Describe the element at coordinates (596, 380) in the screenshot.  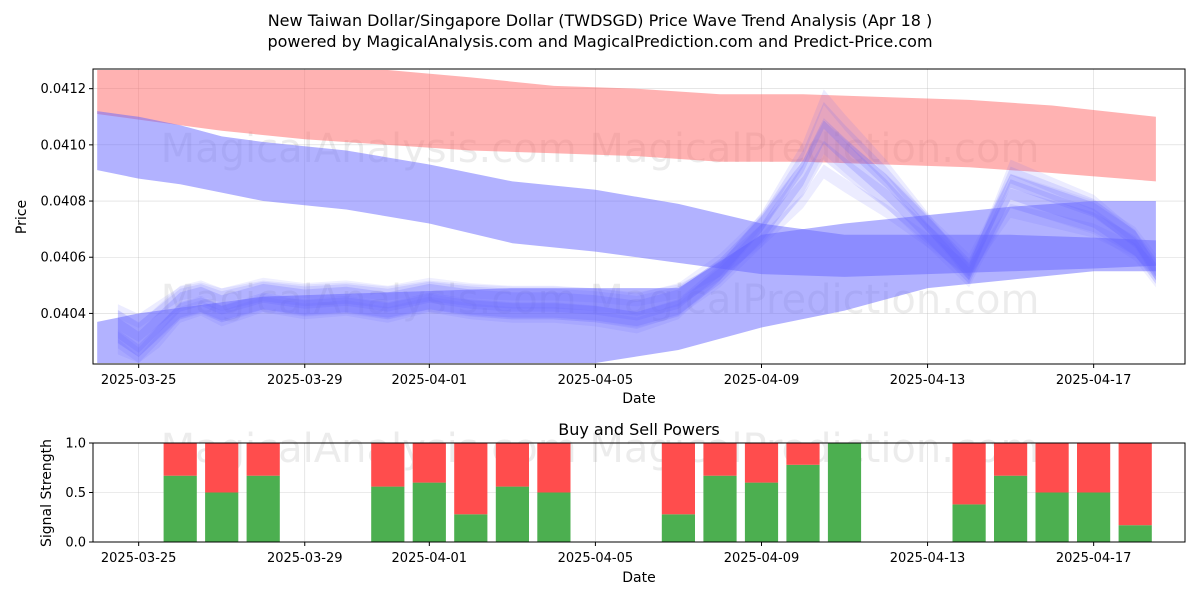
I see `price-x-tick-label: 2025-04-05` at that location.